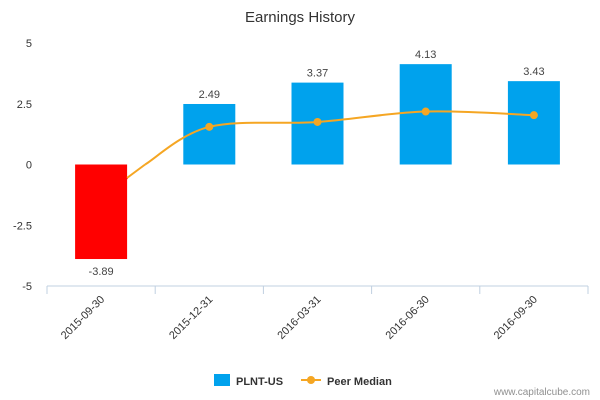 This screenshot has height=400, width=600. What do you see at coordinates (408, 318) in the screenshot?
I see `x-tick-label: 2016-06-30` at bounding box center [408, 318].